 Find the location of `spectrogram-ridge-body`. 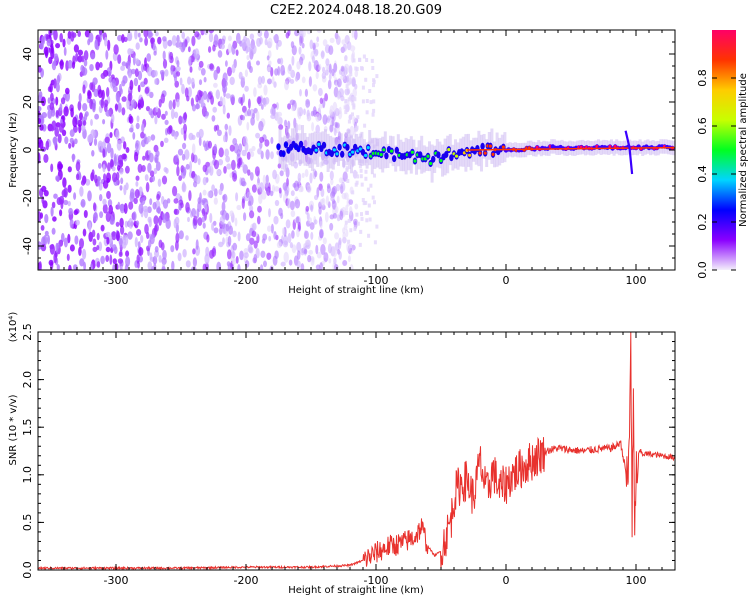

spectrogram-ridge-body is located at coordinates (433, 159).